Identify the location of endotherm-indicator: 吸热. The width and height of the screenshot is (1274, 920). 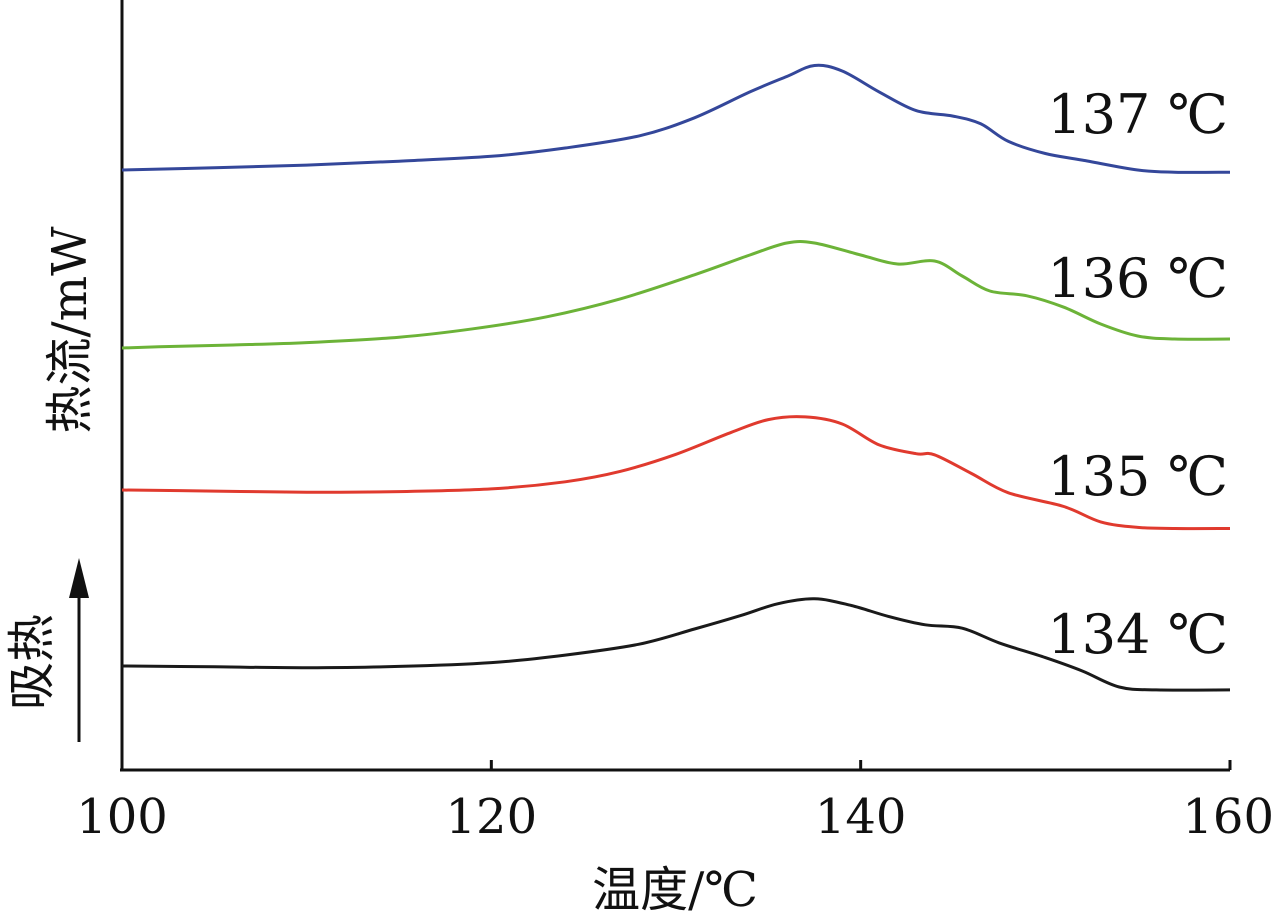
(46, 650).